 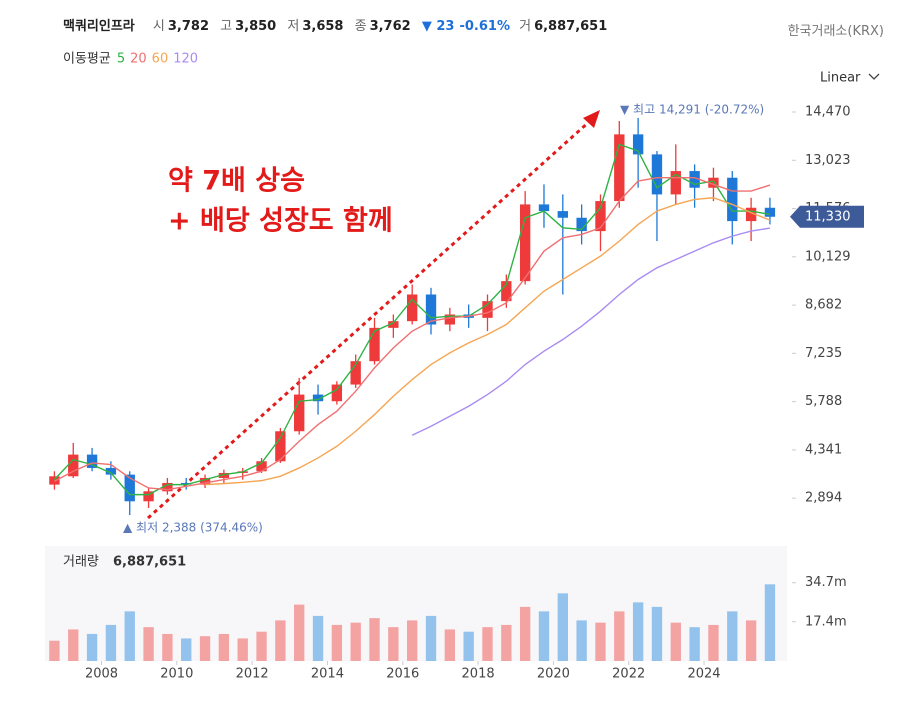 I want to click on legend-entry: 5, so click(x=121, y=59).